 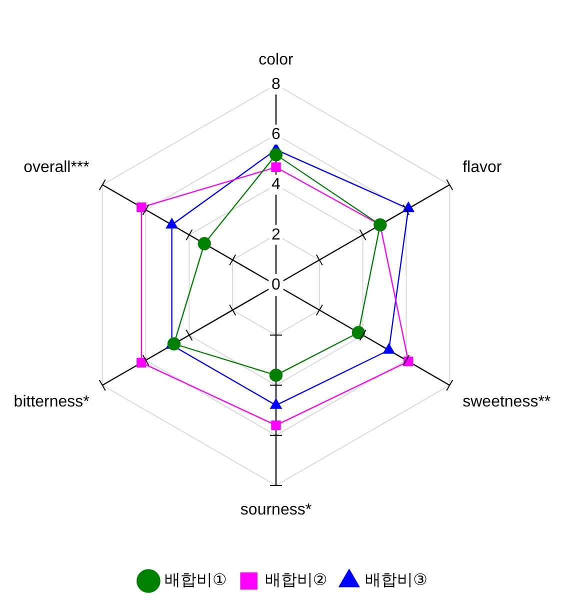 What do you see at coordinates (276, 135) in the screenshot?
I see `y-tick-label: 6` at bounding box center [276, 135].